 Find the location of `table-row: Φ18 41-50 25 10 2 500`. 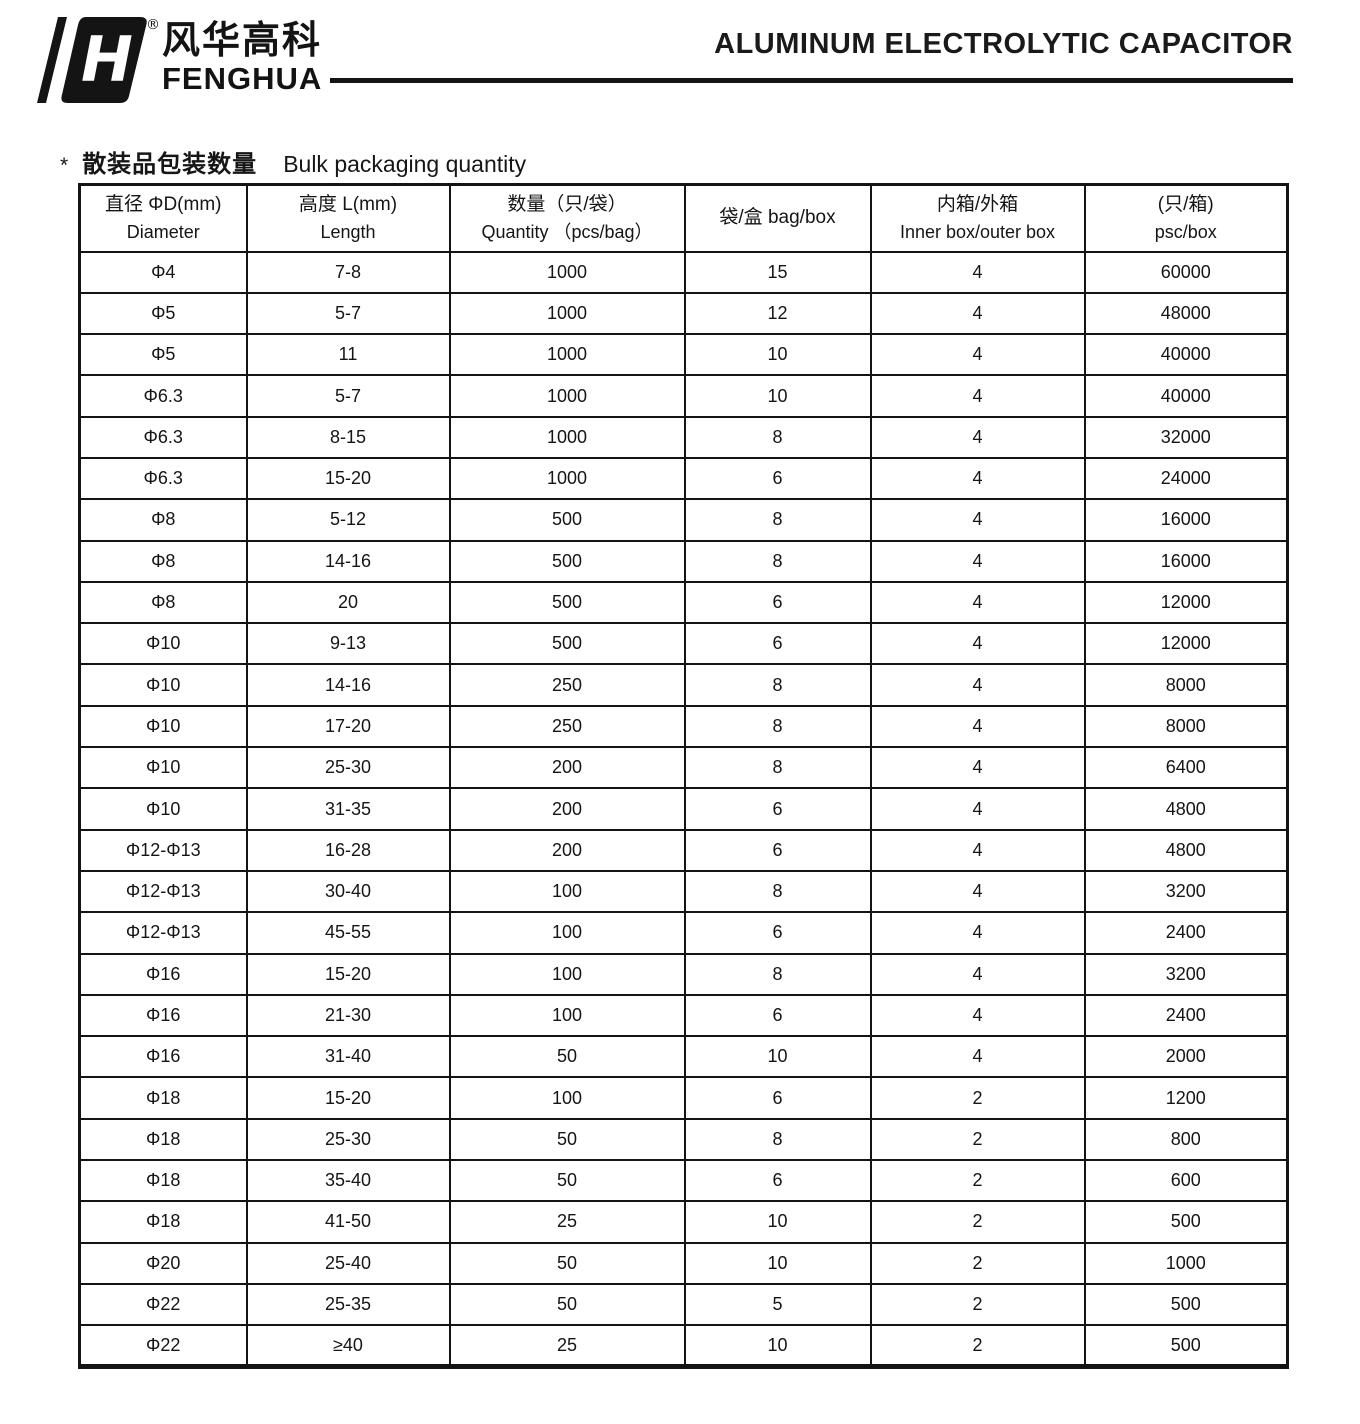

table-row: Φ18 41-50 25 10 2 500 is located at coordinates (683, 1222).